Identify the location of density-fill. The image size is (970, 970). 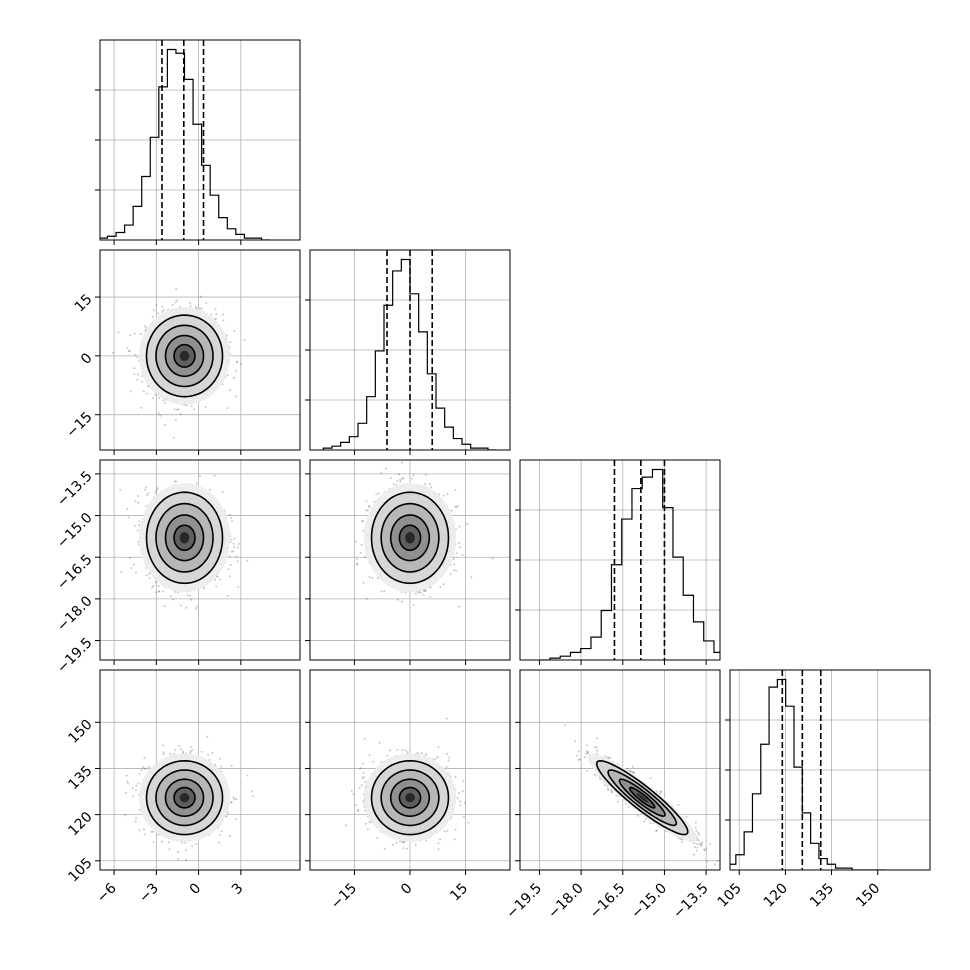
(184, 538).